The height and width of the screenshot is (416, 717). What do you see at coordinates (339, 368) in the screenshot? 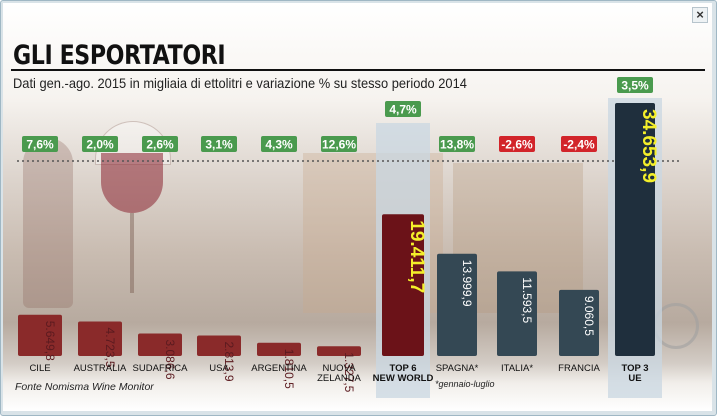
I see `category-label: NUOVA` at bounding box center [339, 368].